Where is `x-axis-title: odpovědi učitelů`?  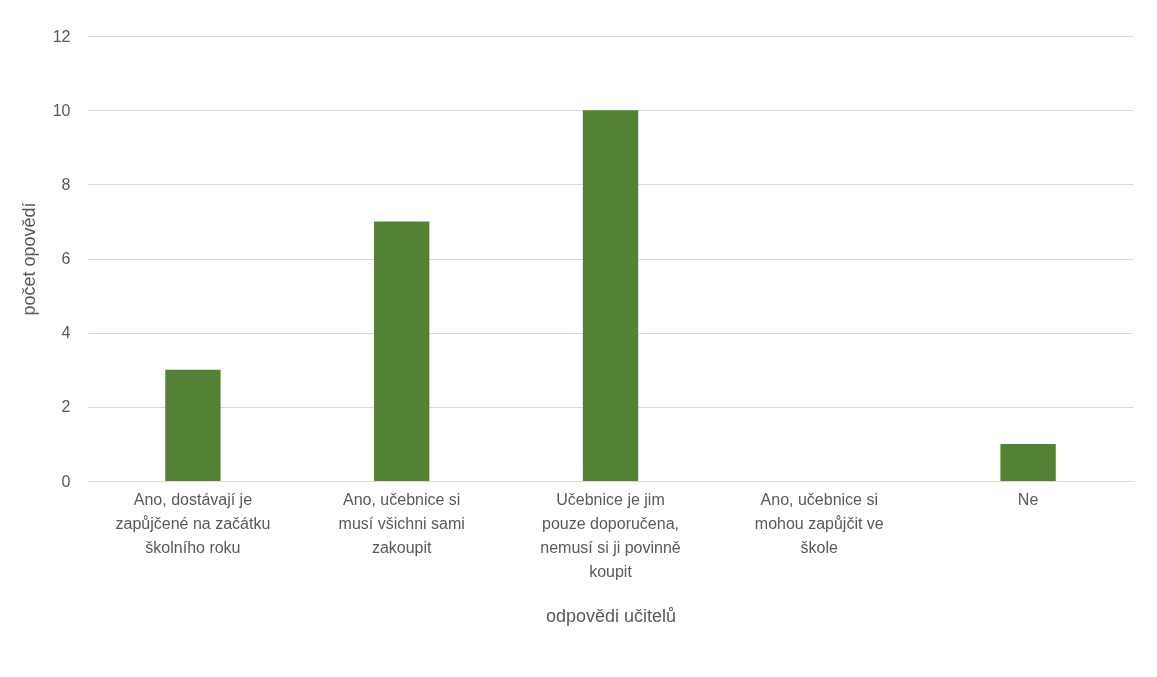
x-axis-title: odpovědi učitelů is located at coordinates (611, 615).